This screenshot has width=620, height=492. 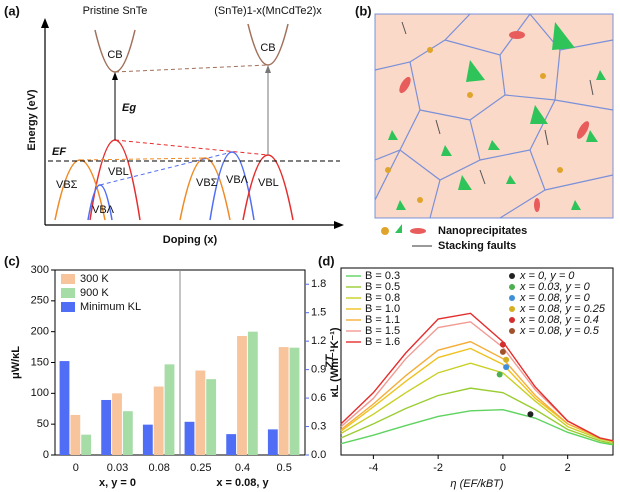 What do you see at coordinates (559, 331) in the screenshot?
I see `legend-text: x = 0.08, y = 0.5` at bounding box center [559, 331].